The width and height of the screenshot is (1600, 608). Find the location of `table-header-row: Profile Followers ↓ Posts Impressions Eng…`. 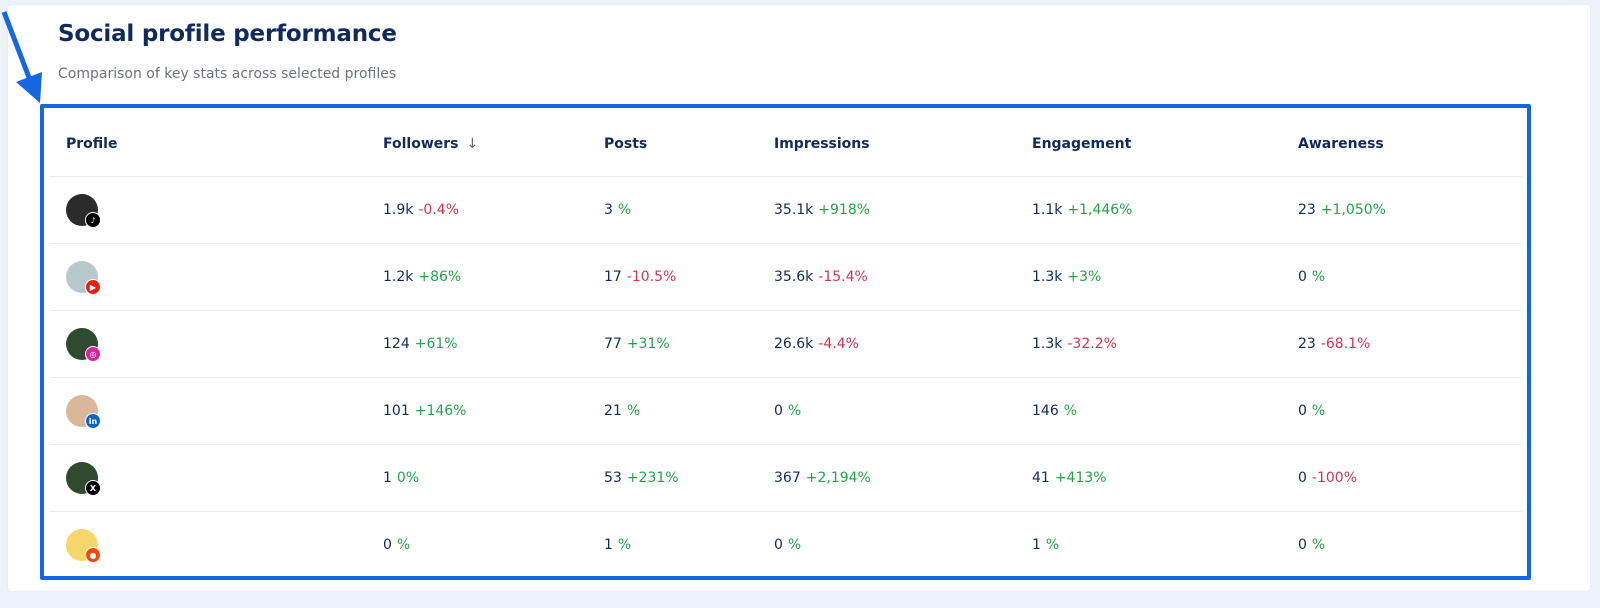

table-header-row: Profile Followers ↓ Posts Impressions Eng… is located at coordinates (786, 144).